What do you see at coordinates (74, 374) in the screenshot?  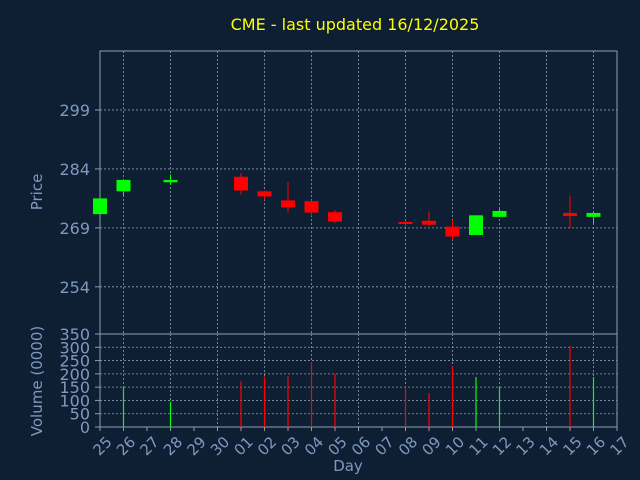 I see `volume-tick-label: 200` at bounding box center [74, 374].